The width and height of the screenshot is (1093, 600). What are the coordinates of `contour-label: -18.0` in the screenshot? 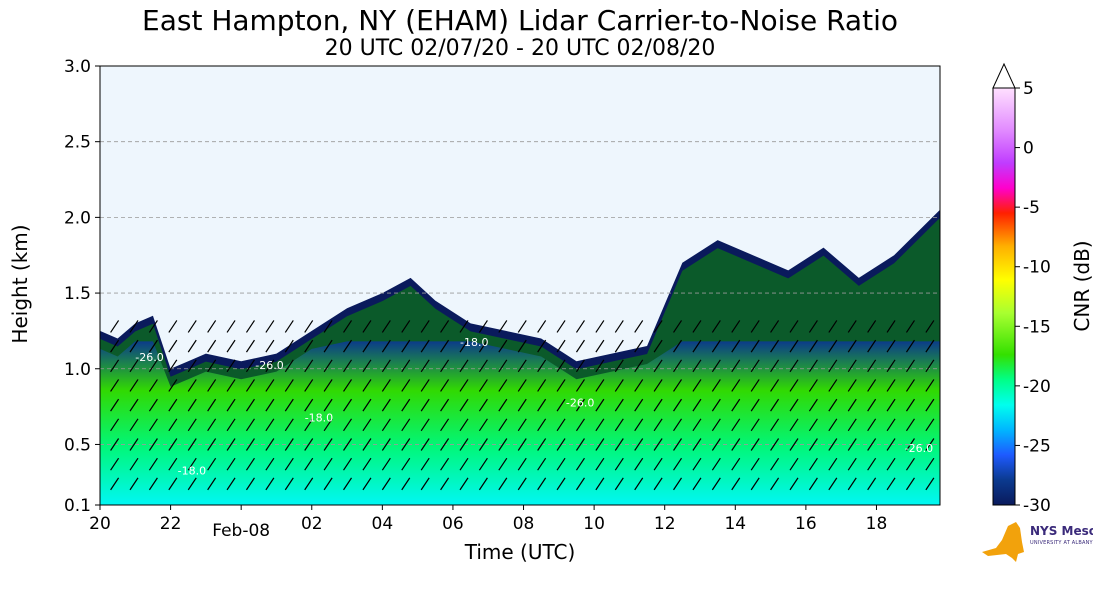 It's located at (474, 342).